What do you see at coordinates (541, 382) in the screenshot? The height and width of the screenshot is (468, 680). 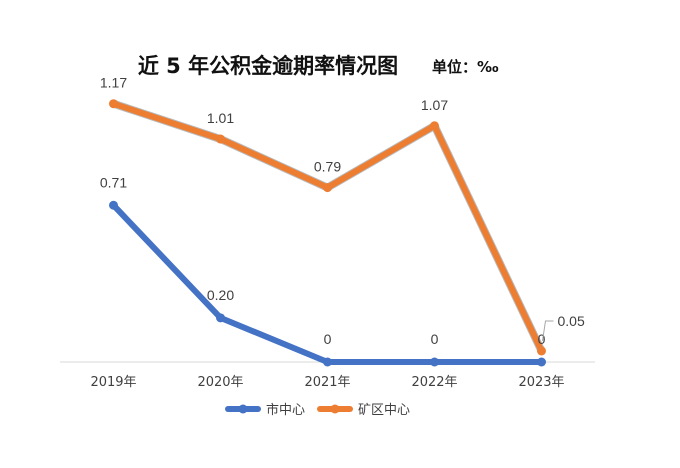 I see `x-tick-label: 2023年` at bounding box center [541, 382].